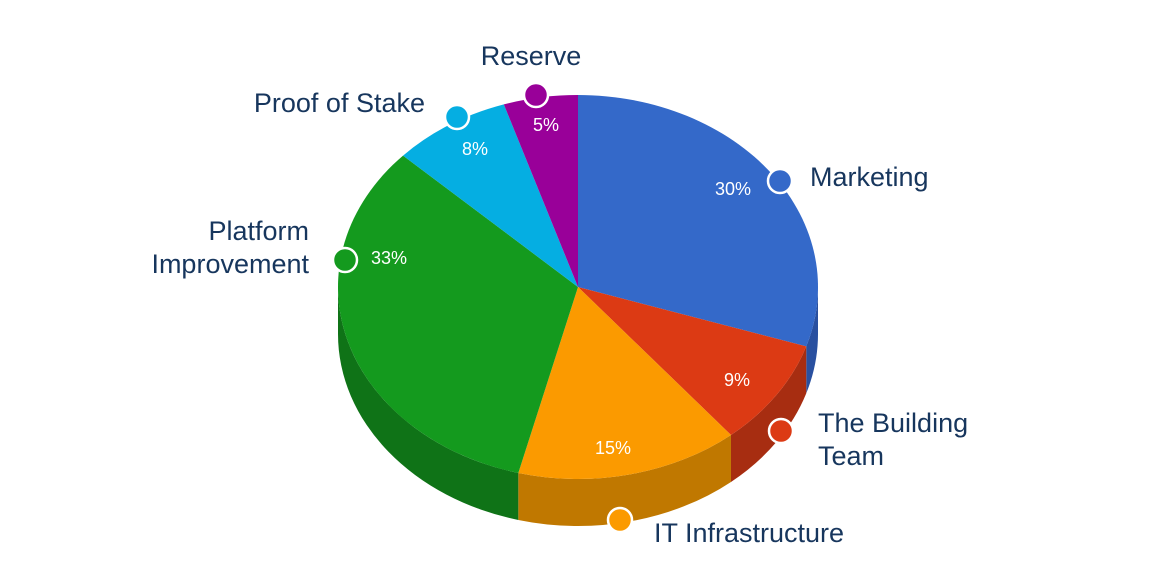 The image size is (1159, 583). What do you see at coordinates (733, 189) in the screenshot?
I see `value-label-marketing: 30%` at bounding box center [733, 189].